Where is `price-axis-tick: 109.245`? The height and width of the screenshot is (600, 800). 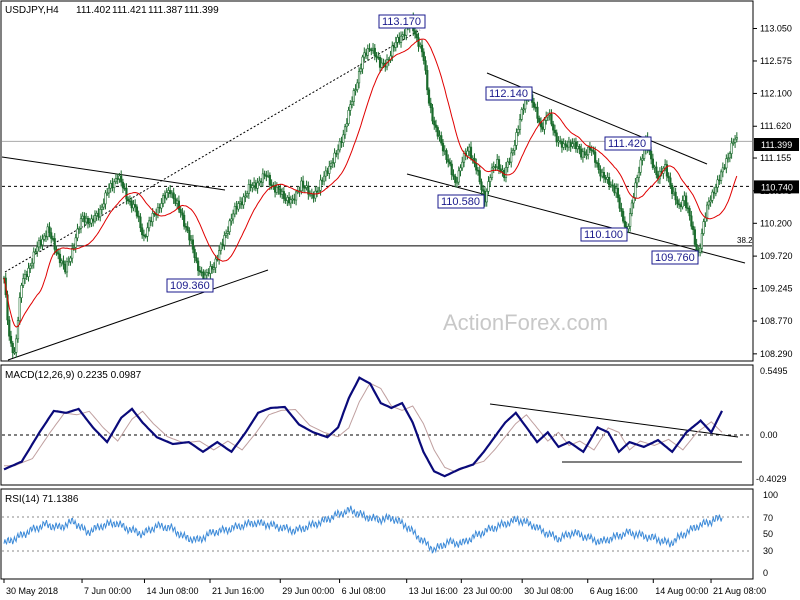 price-axis-tick: 109.245 is located at coordinates (776, 289).